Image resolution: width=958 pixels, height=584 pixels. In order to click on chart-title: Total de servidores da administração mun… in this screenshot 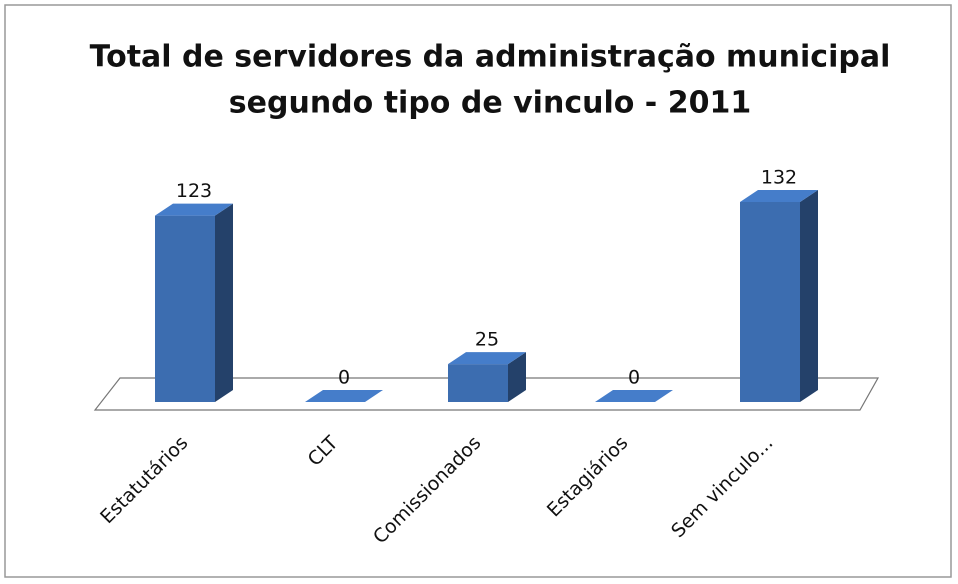, I will do `click(490, 57)`.